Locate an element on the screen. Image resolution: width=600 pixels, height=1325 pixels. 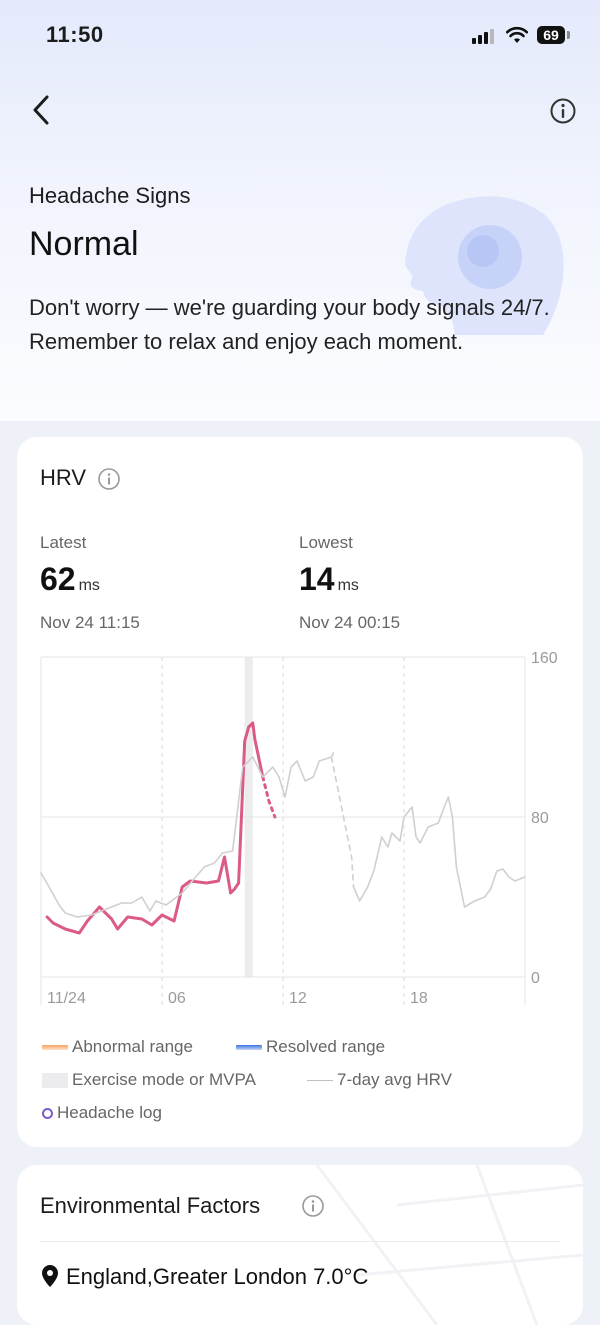
legend-avg: 7-day avg HRV is located at coordinates (379, 1080).